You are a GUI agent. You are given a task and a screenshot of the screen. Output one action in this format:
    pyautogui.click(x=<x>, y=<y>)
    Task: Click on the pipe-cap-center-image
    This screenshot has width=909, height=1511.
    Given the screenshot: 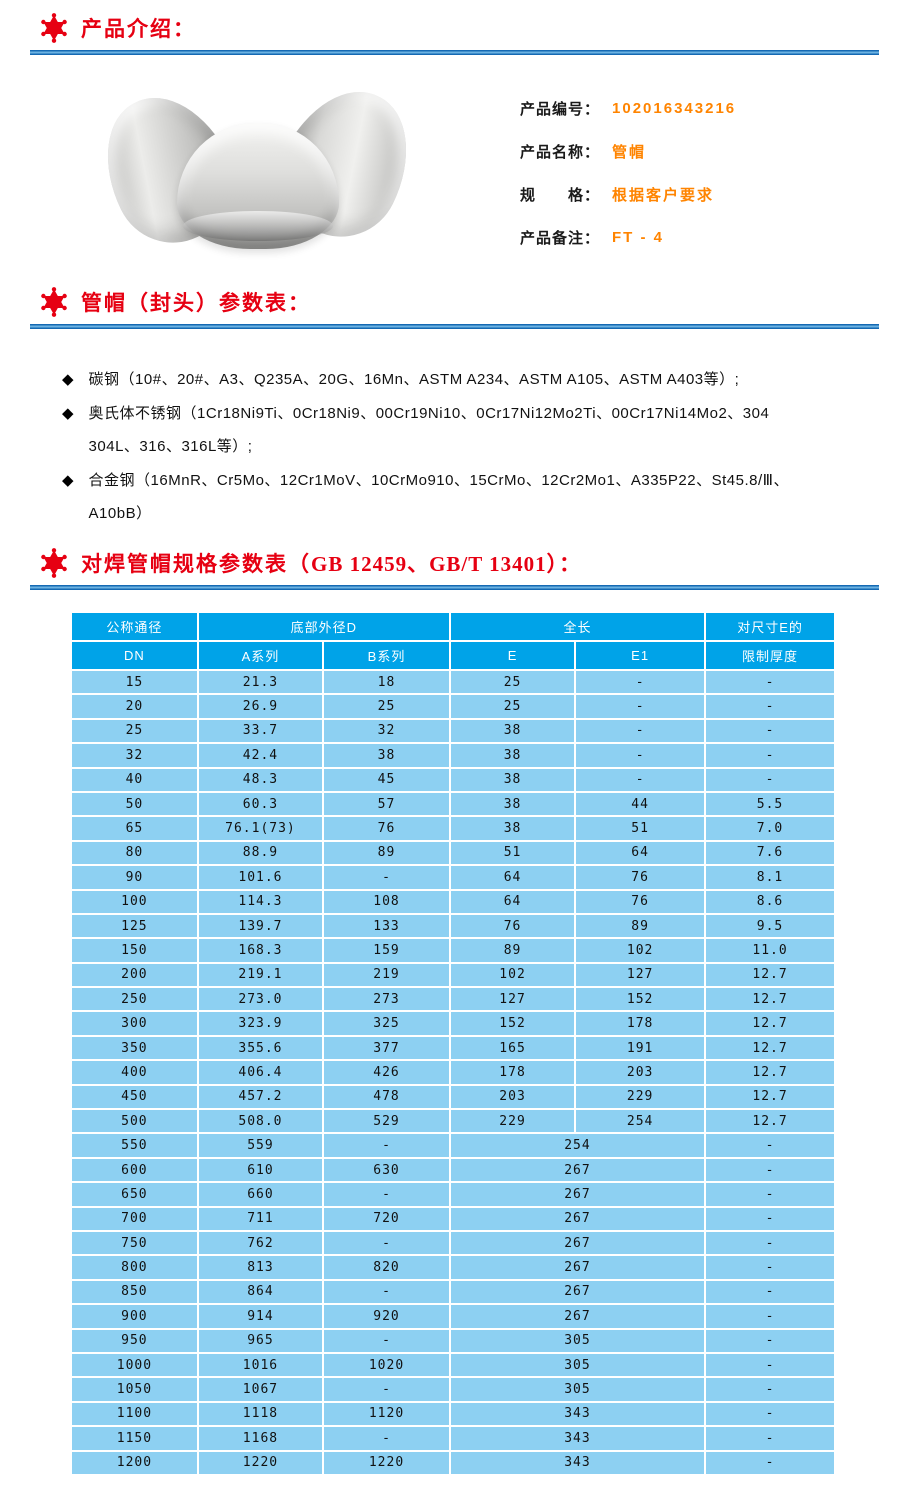 What is the action you would take?
    pyautogui.click(x=258, y=186)
    